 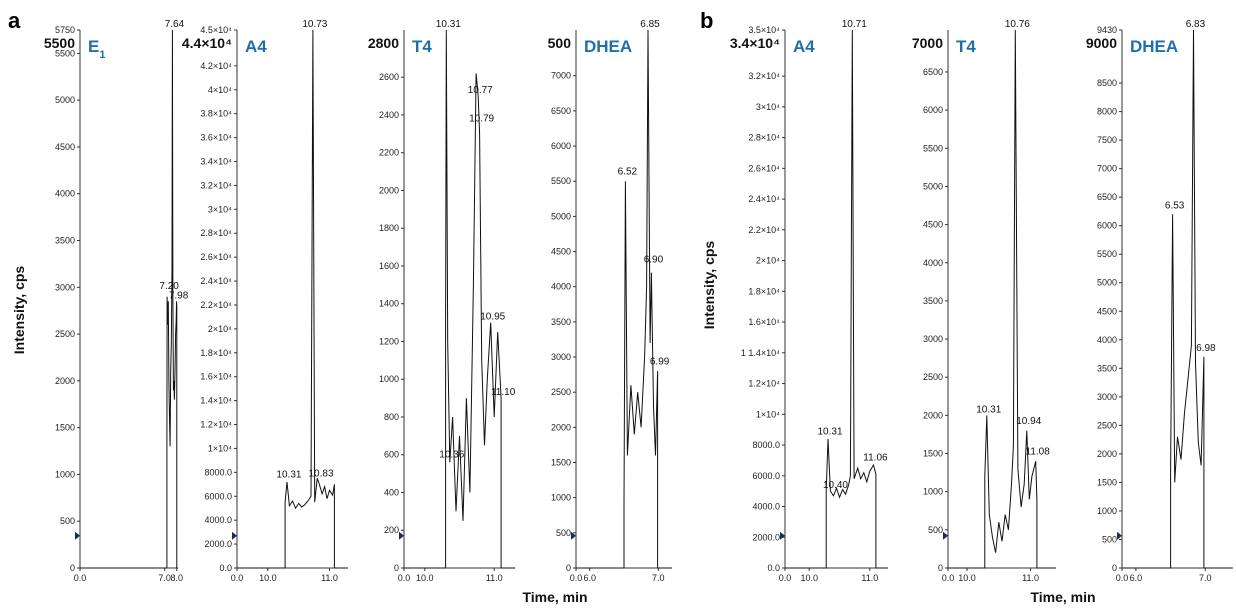 I want to click on y-tick-label: 1.8×10⁴, so click(x=216, y=353).